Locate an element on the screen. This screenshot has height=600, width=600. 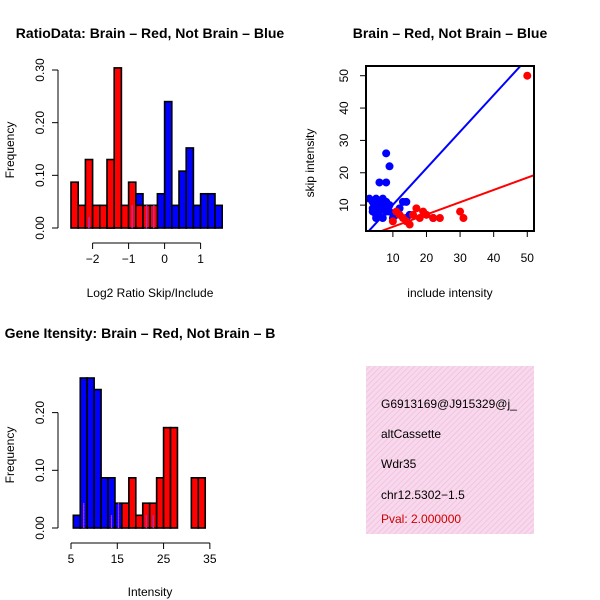
intensity-y-tick-label-1: 0.10 is located at coordinates (40, 470).